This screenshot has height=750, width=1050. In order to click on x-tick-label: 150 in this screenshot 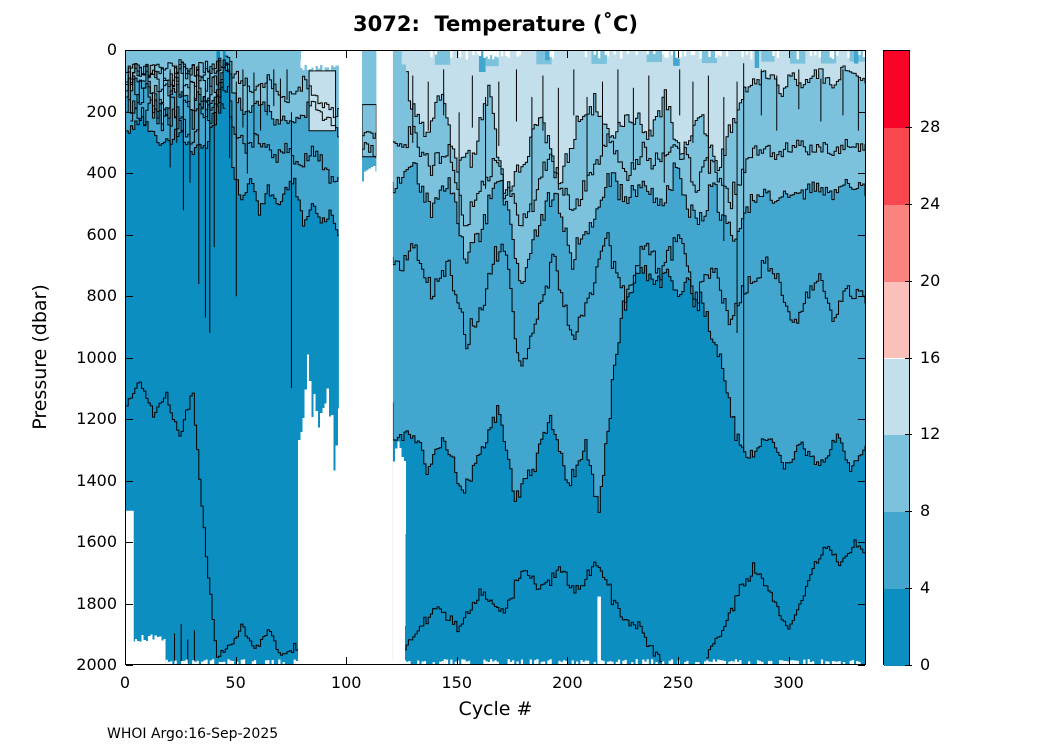, I will do `click(457, 682)`.